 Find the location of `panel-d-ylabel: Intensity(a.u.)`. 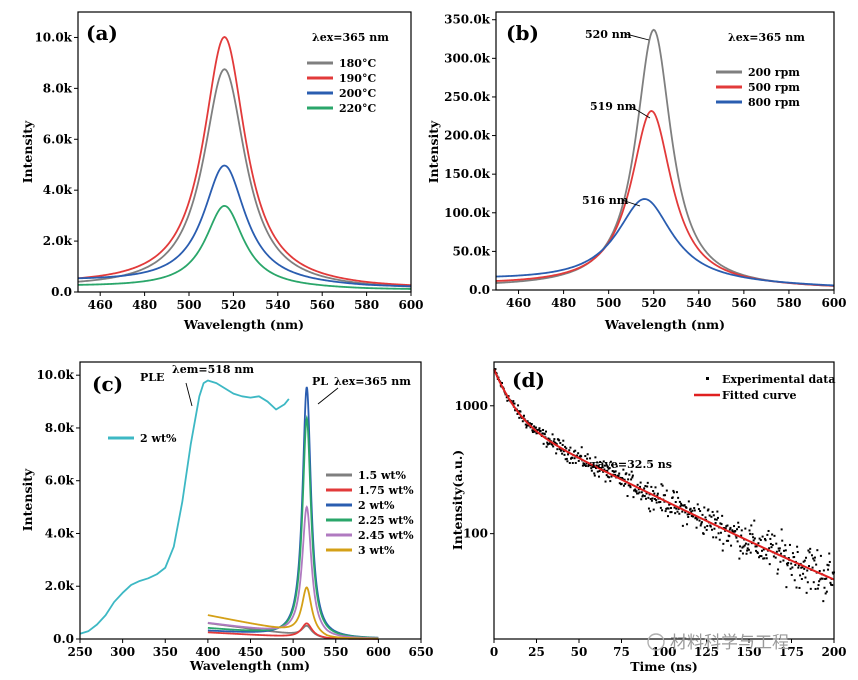

panel-d-ylabel: Intensity(a.u.) is located at coordinates (457, 500).